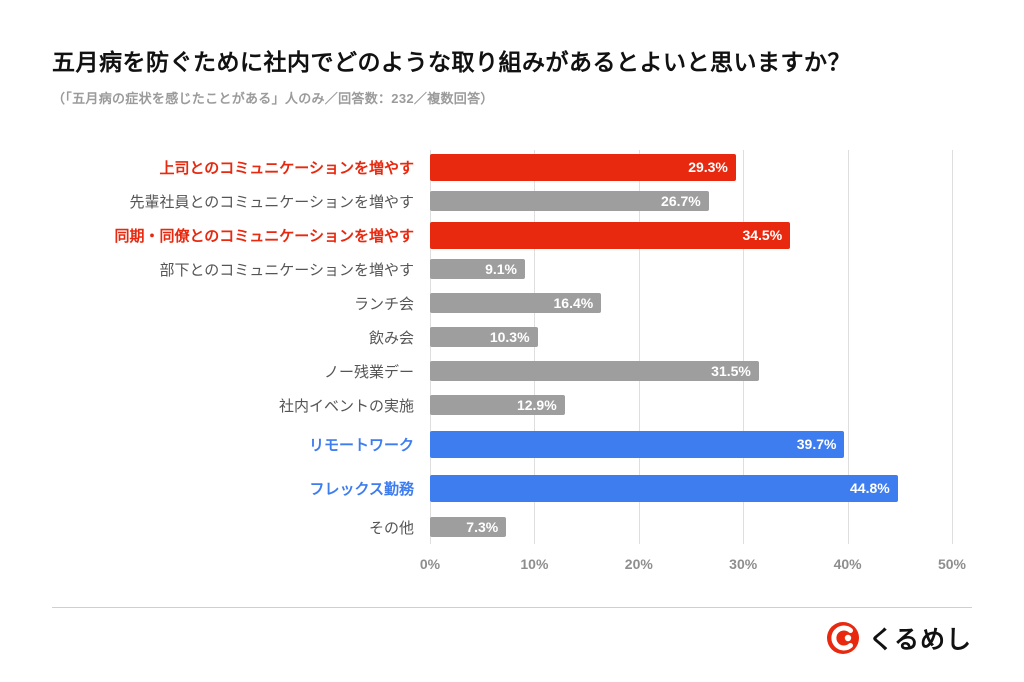 This screenshot has height=682, width=1024. I want to click on bar-track: 29.3%, so click(691, 167).